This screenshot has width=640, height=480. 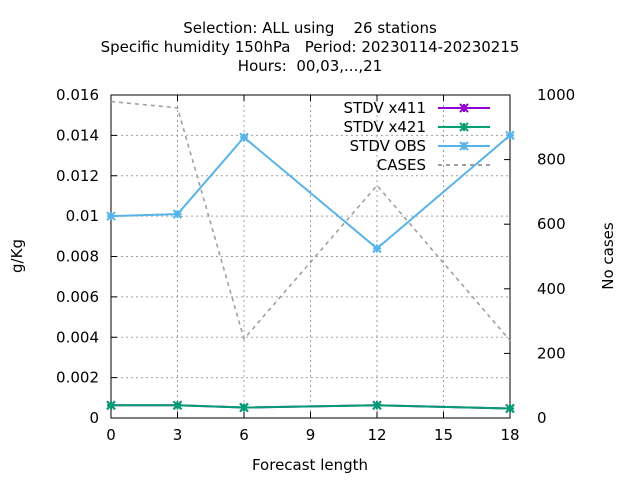 What do you see at coordinates (388, 146) in the screenshot?
I see `legend-label: STDV OBS` at bounding box center [388, 146].